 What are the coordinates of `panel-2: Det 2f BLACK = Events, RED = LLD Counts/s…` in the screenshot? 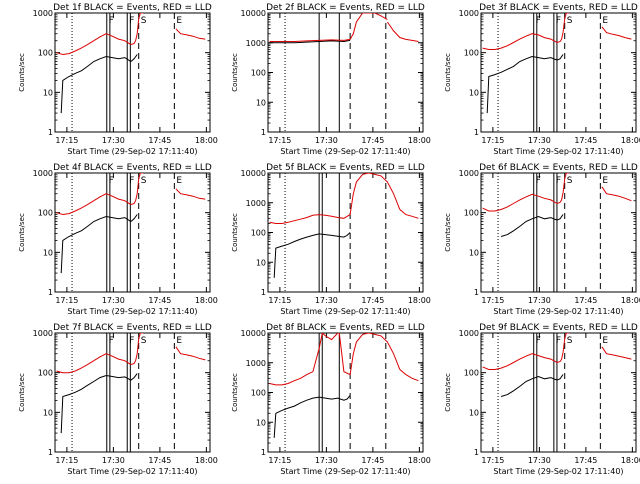 It's located at (331, 79).